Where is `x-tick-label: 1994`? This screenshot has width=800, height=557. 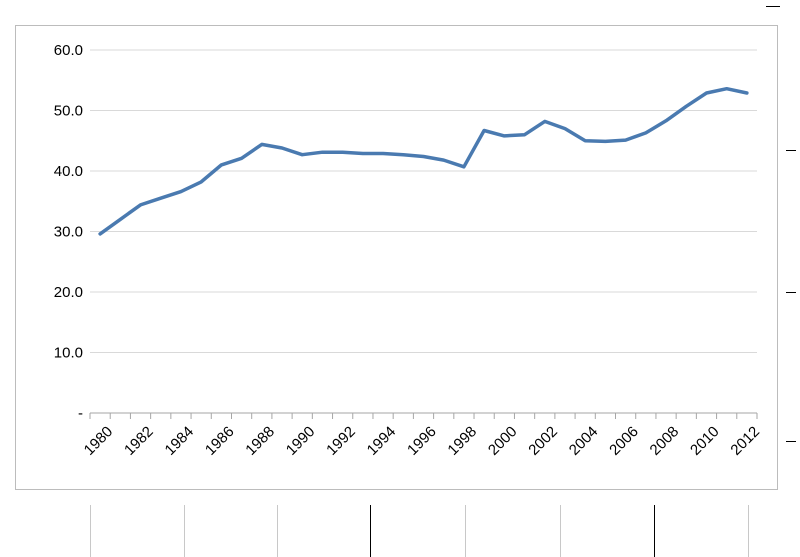 x-tick-label: 1994 is located at coordinates (382, 441).